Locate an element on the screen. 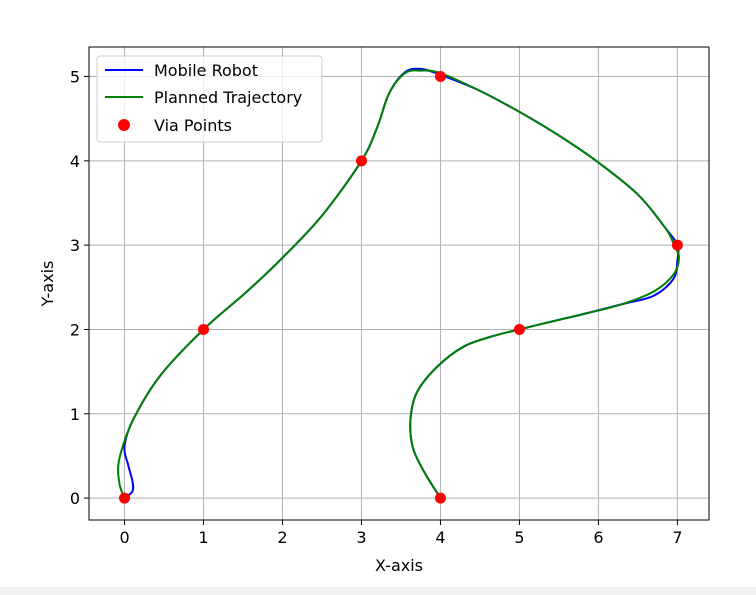 The height and width of the screenshot is (595, 756). legend-label-planned-trajectory: Planned Trajectory is located at coordinates (228, 97).